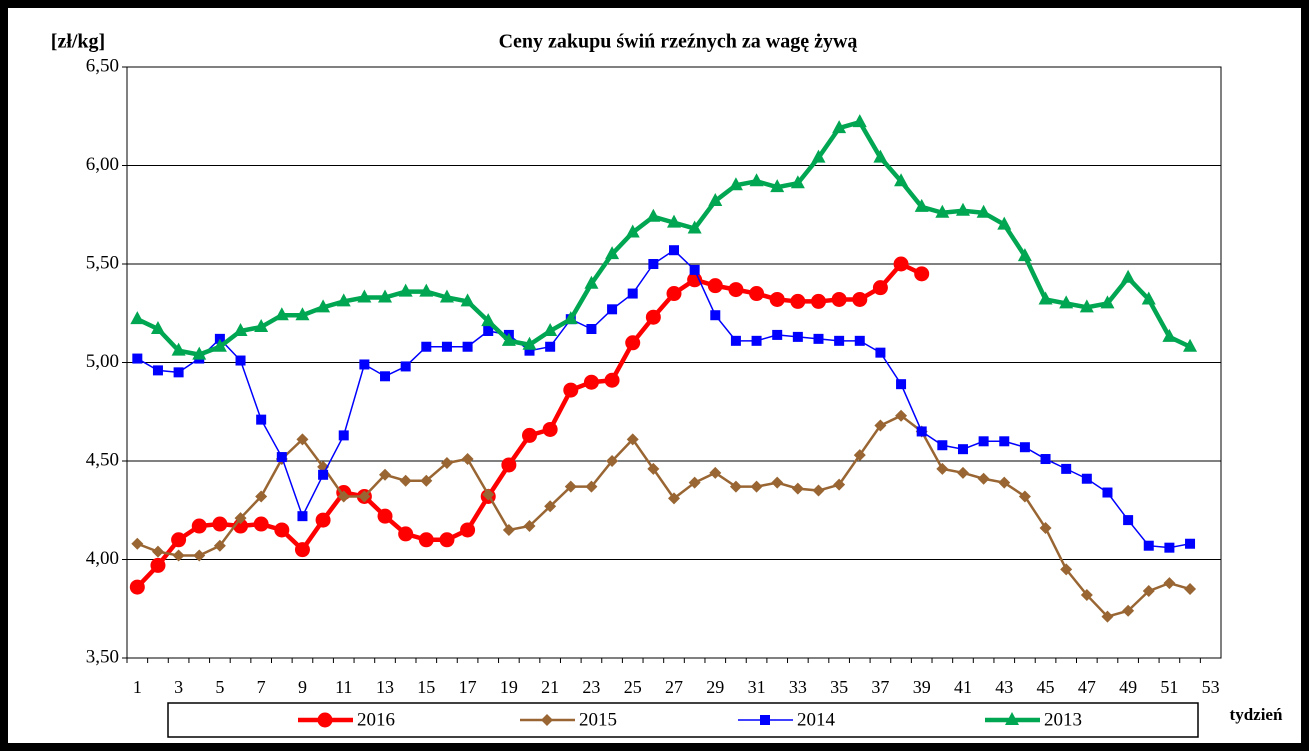 The height and width of the screenshot is (751, 1309). Describe the element at coordinates (816, 719) in the screenshot. I see `legend-label: 2014` at that location.